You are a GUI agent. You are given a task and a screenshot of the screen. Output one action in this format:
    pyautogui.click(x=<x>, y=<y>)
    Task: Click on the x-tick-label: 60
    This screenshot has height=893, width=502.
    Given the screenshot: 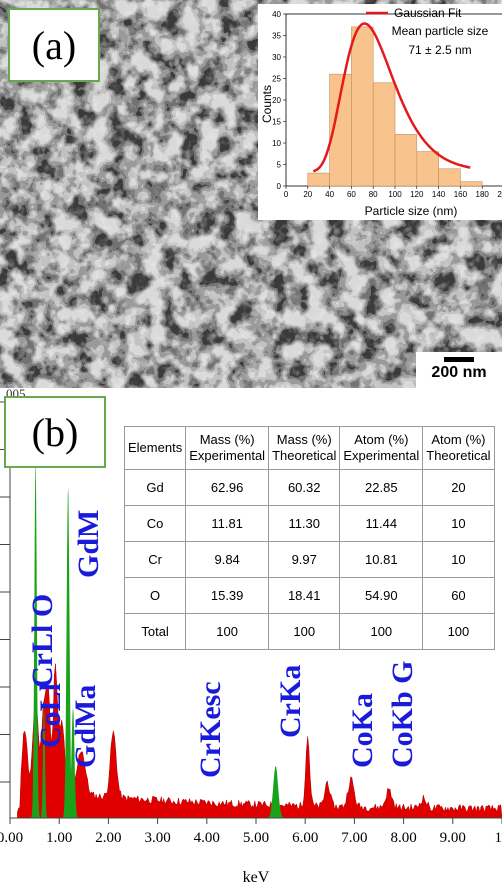 What is the action you would take?
    pyautogui.click(x=351, y=194)
    